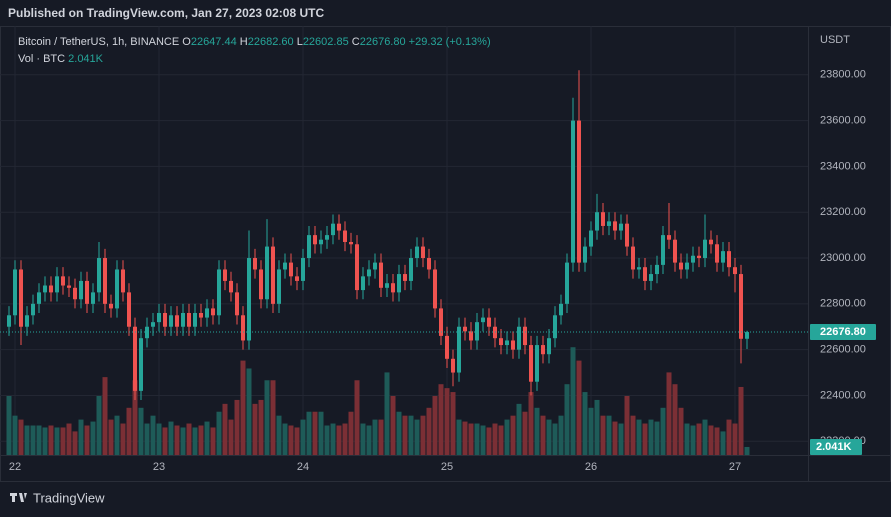 The width and height of the screenshot is (891, 517). What do you see at coordinates (843, 395) in the screenshot?
I see `y-tick-label: 22400.00` at bounding box center [843, 395].